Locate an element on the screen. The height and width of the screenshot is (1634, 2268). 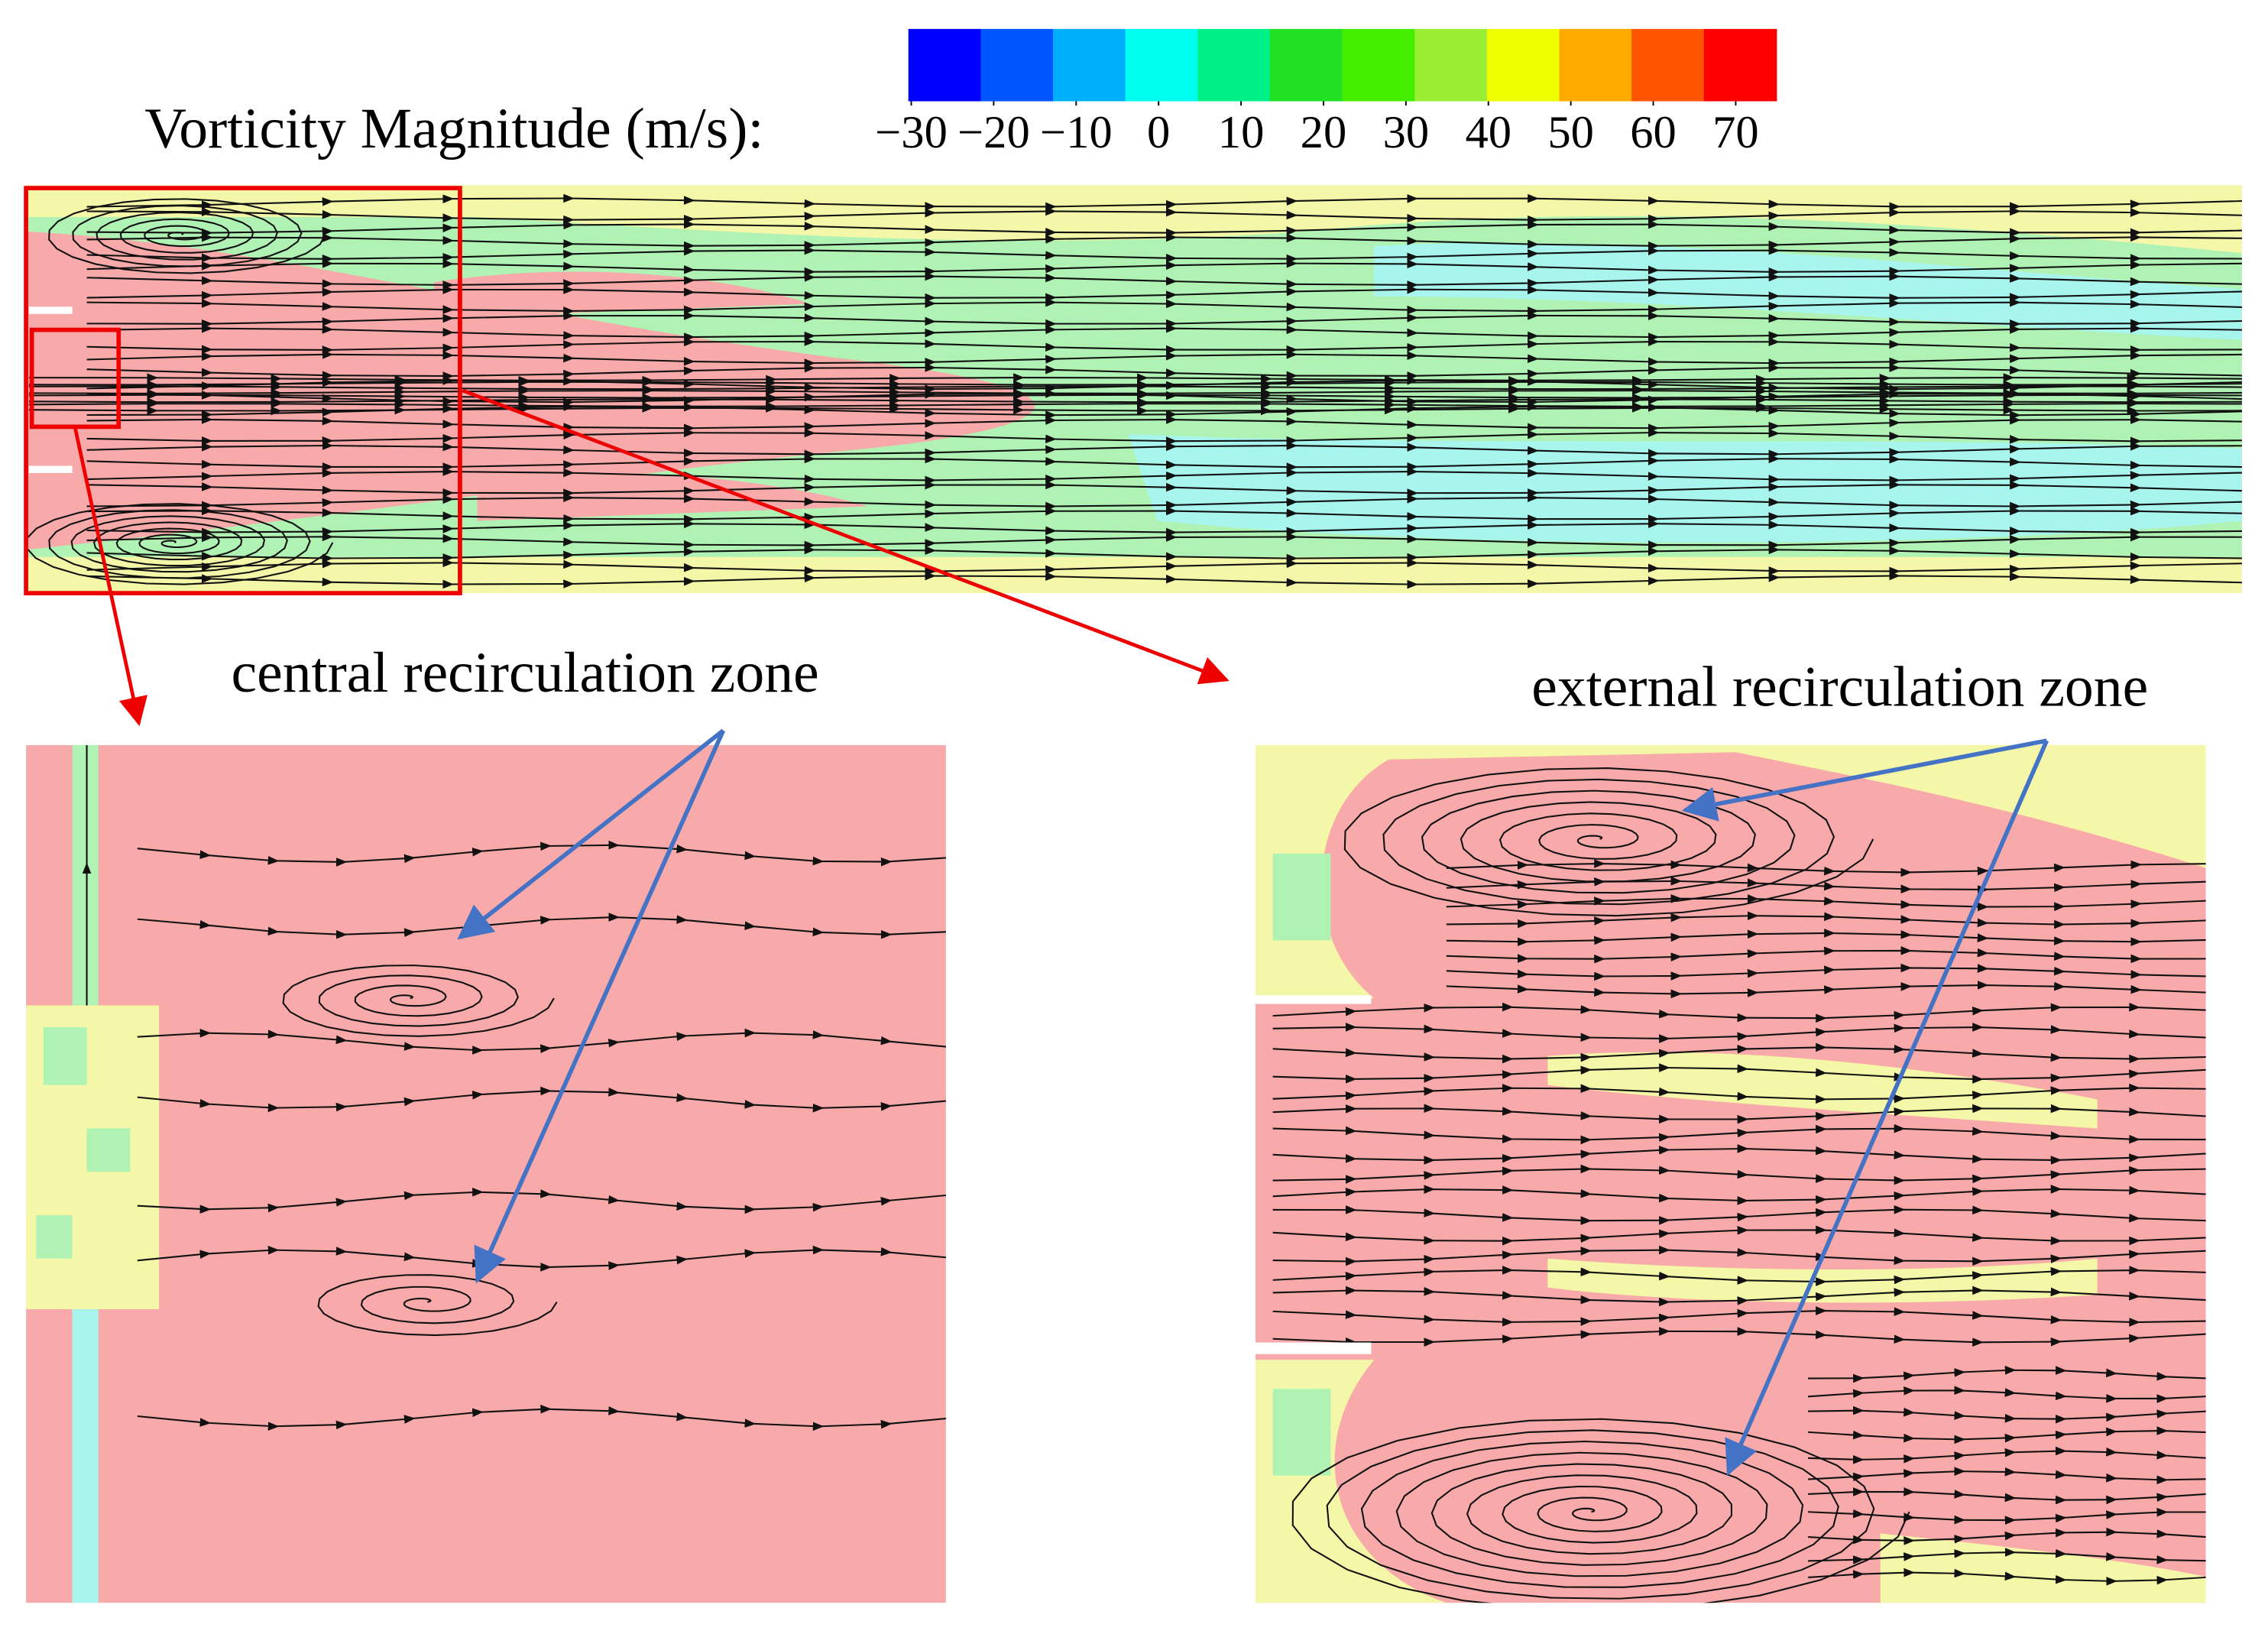
colorbar-tick-label: 30 is located at coordinates (1407, 132).